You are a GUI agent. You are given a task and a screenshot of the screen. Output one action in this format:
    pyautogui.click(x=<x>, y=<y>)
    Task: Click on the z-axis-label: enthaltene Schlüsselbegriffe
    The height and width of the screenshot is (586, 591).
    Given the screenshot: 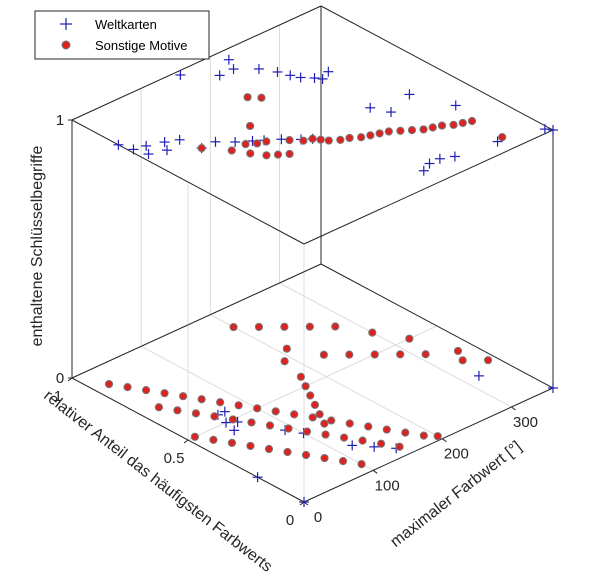 What is the action you would take?
    pyautogui.click(x=37, y=246)
    